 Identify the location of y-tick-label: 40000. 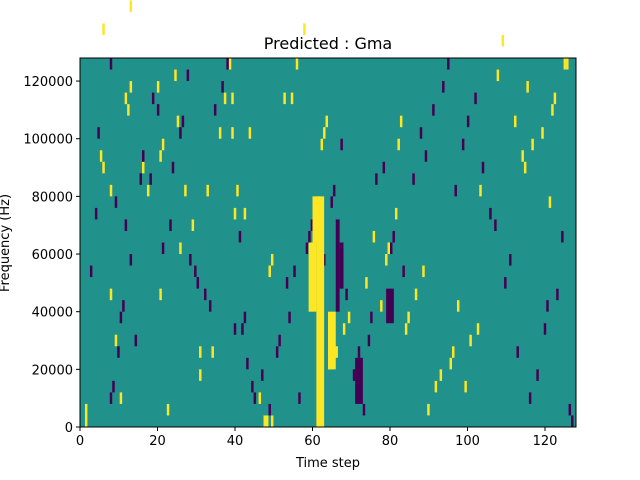
(52, 313).